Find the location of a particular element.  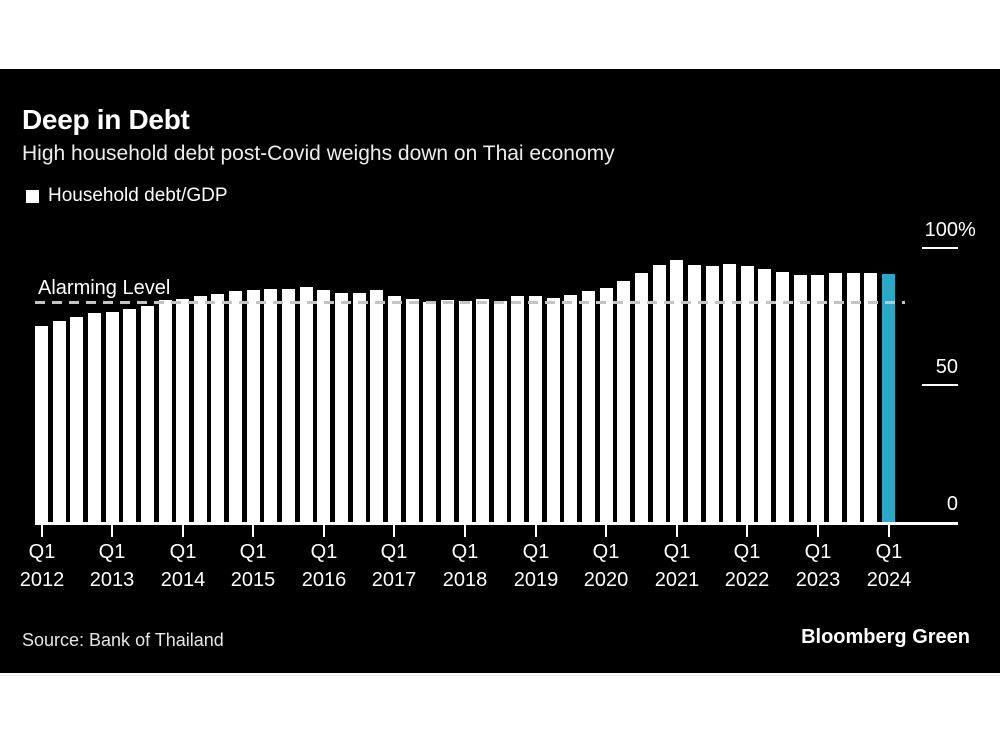

x-tick-label: Q1 2012 is located at coordinates (42, 566).